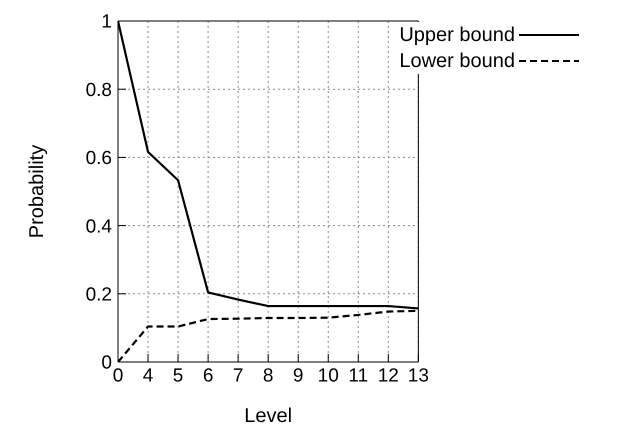  Describe the element at coordinates (457, 35) in the screenshot. I see `legend-label: Upper bound` at that location.